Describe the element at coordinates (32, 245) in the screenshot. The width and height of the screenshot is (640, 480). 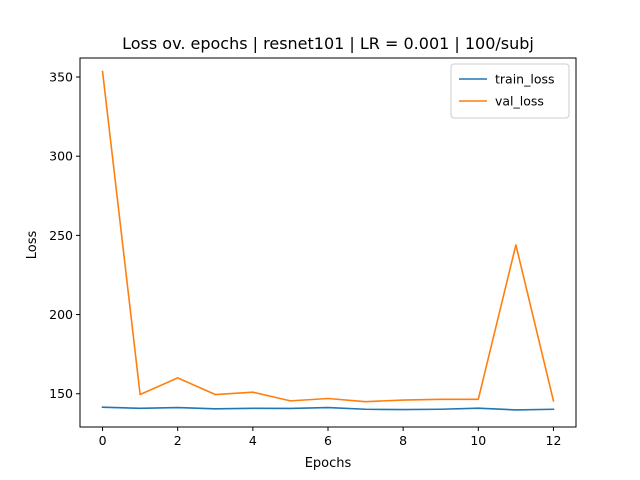
I see `y-axis-label: Loss` at that location.